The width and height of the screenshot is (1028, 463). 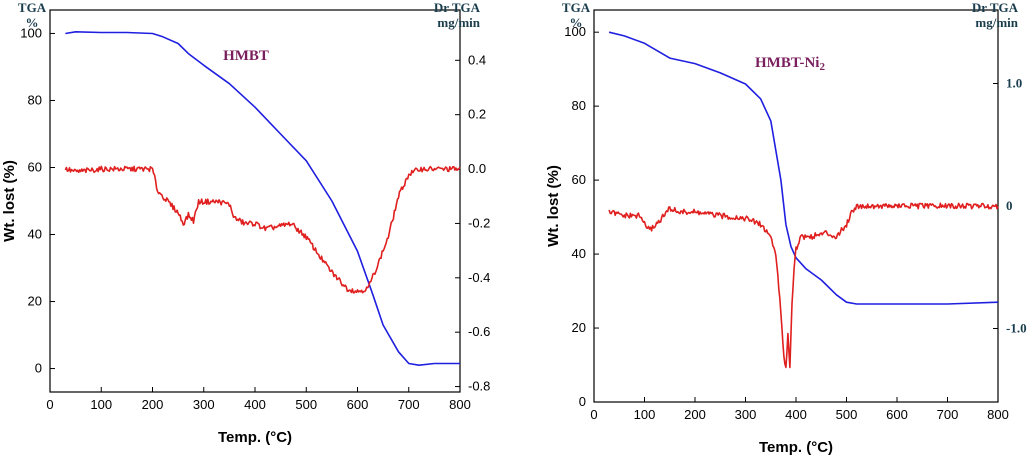 What do you see at coordinates (787, 63) in the screenshot?
I see `chart-title-text: HMBT-Ni` at bounding box center [787, 63].